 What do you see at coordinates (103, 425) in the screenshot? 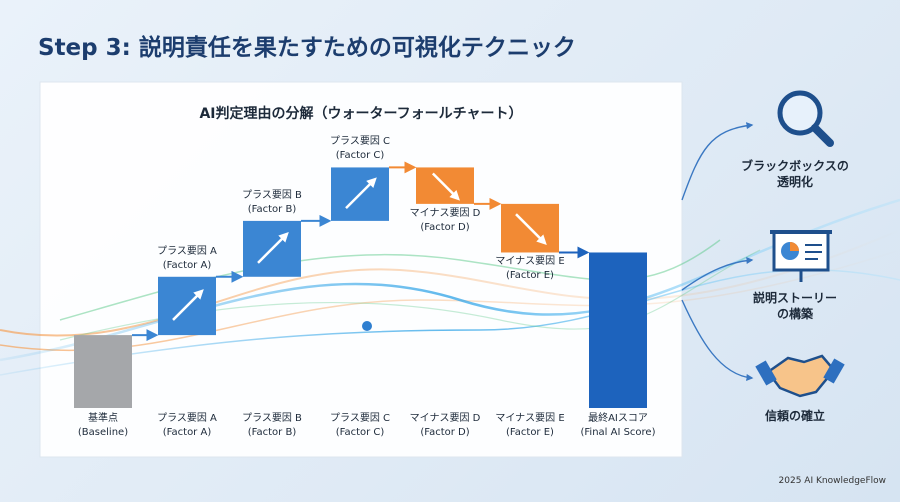
I see `x-tick-label: 基準点 (Baseline)` at bounding box center [103, 425].